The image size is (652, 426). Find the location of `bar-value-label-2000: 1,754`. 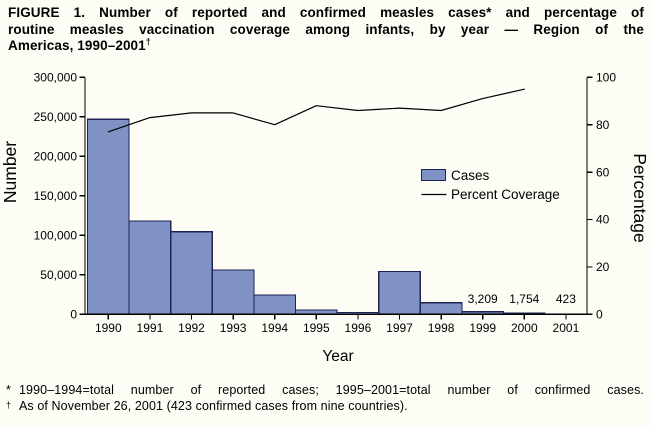

bar-value-label-2000: 1,754 is located at coordinates (524, 299).